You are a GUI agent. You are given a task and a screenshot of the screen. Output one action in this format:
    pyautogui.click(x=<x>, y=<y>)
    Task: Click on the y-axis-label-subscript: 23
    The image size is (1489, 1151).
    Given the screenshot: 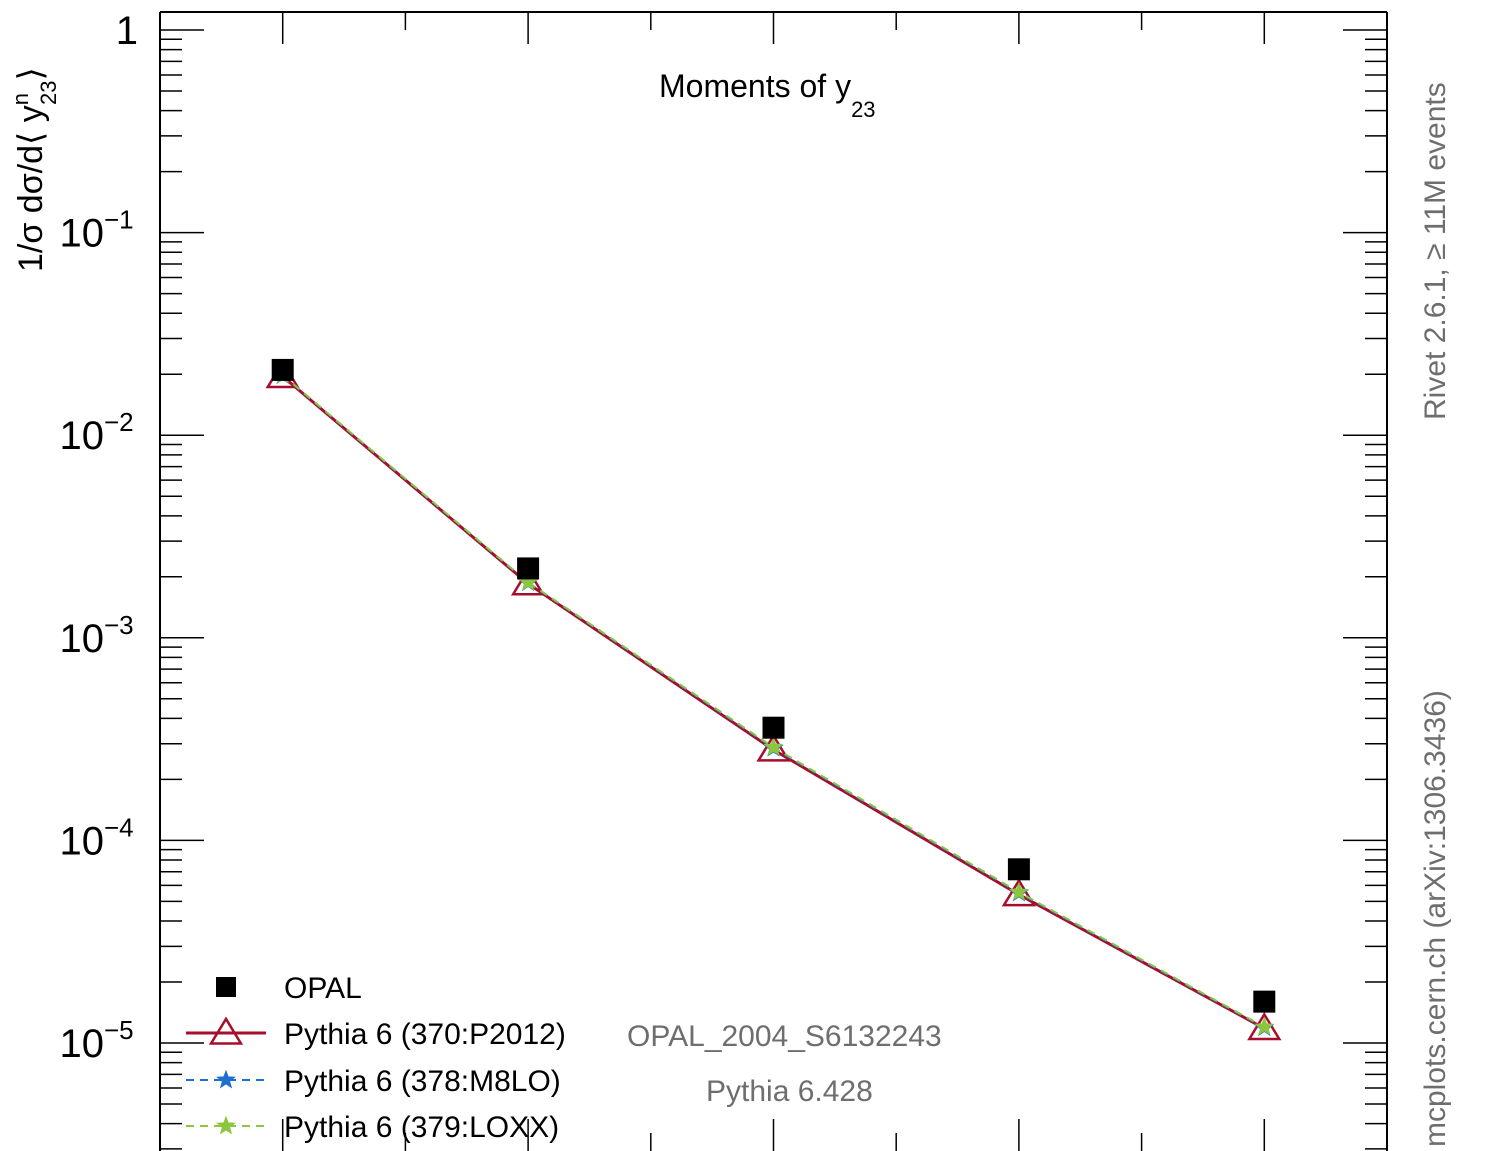 What is the action you would take?
    pyautogui.click(x=48, y=93)
    